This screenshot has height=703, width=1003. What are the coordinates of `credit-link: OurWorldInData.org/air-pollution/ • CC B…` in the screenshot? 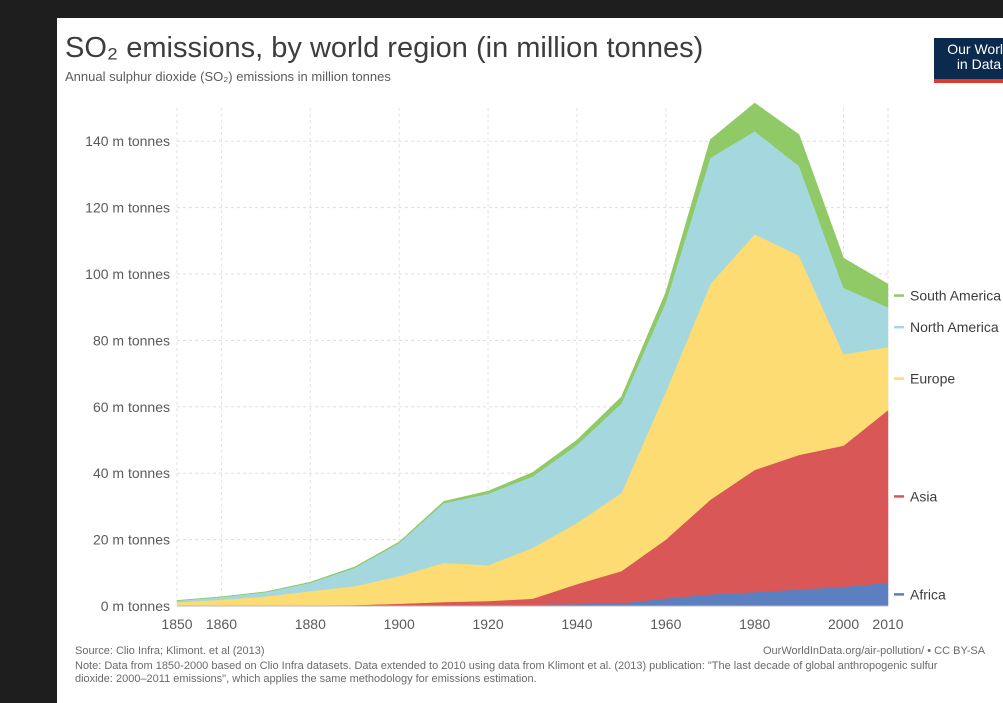 It's located at (874, 651).